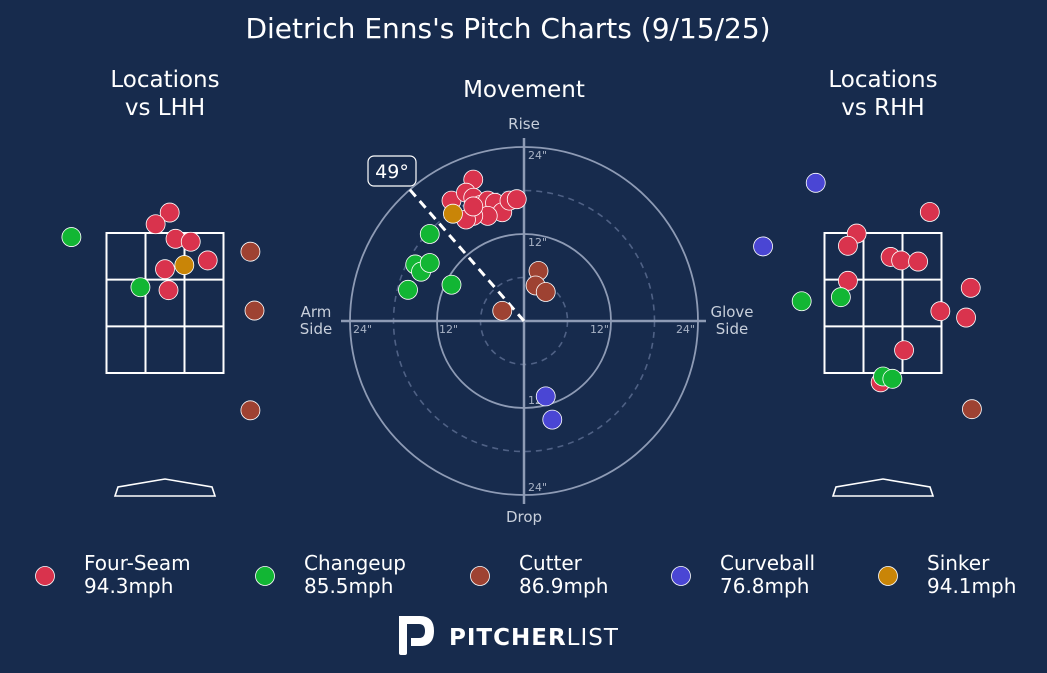 This screenshot has width=1047, height=673. I want to click on rhh-home-plate, so click(883, 487).